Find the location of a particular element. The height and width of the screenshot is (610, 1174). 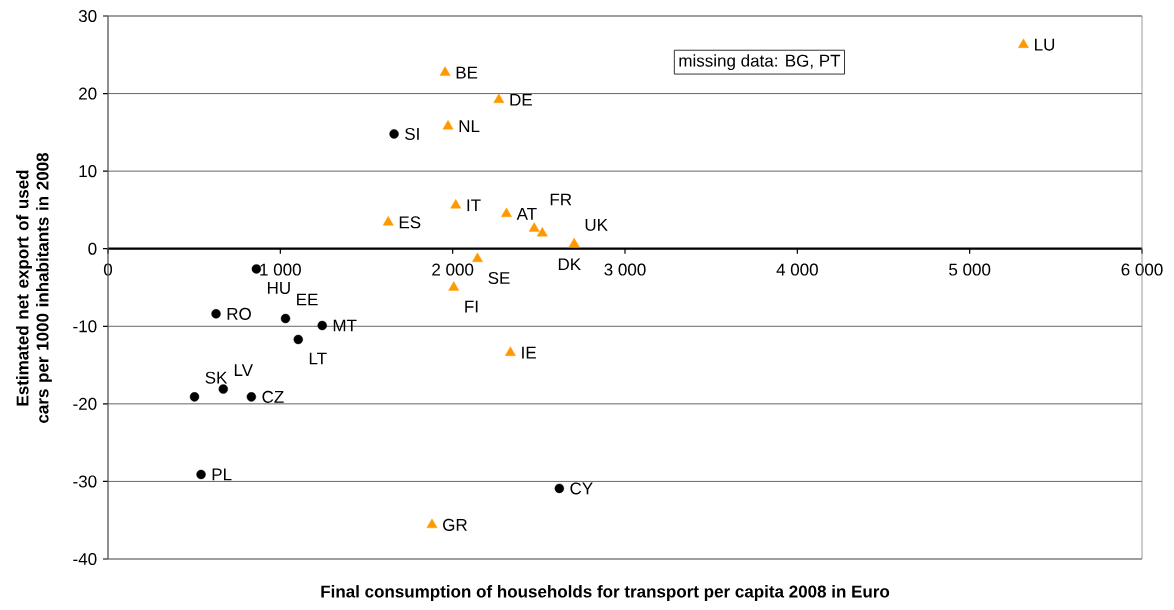

annotation: IE is located at coordinates (529, 352).